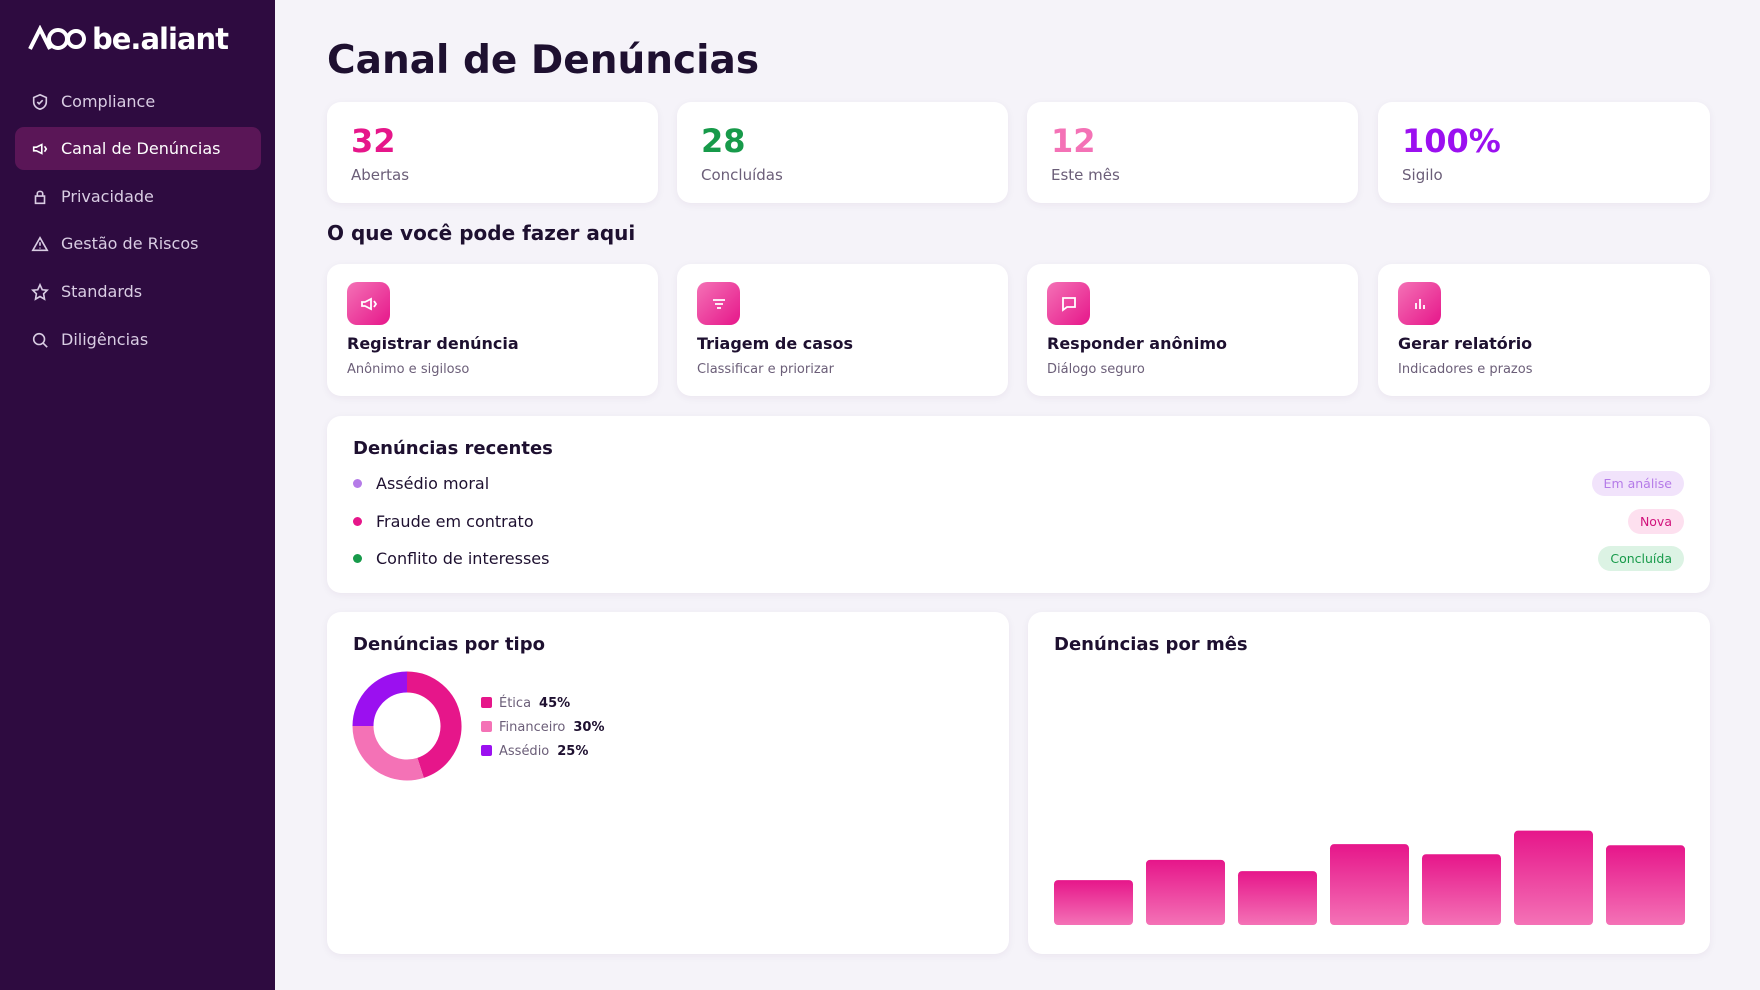  What do you see at coordinates (108, 101) in the screenshot?
I see `nav-label: Compliance` at bounding box center [108, 101].